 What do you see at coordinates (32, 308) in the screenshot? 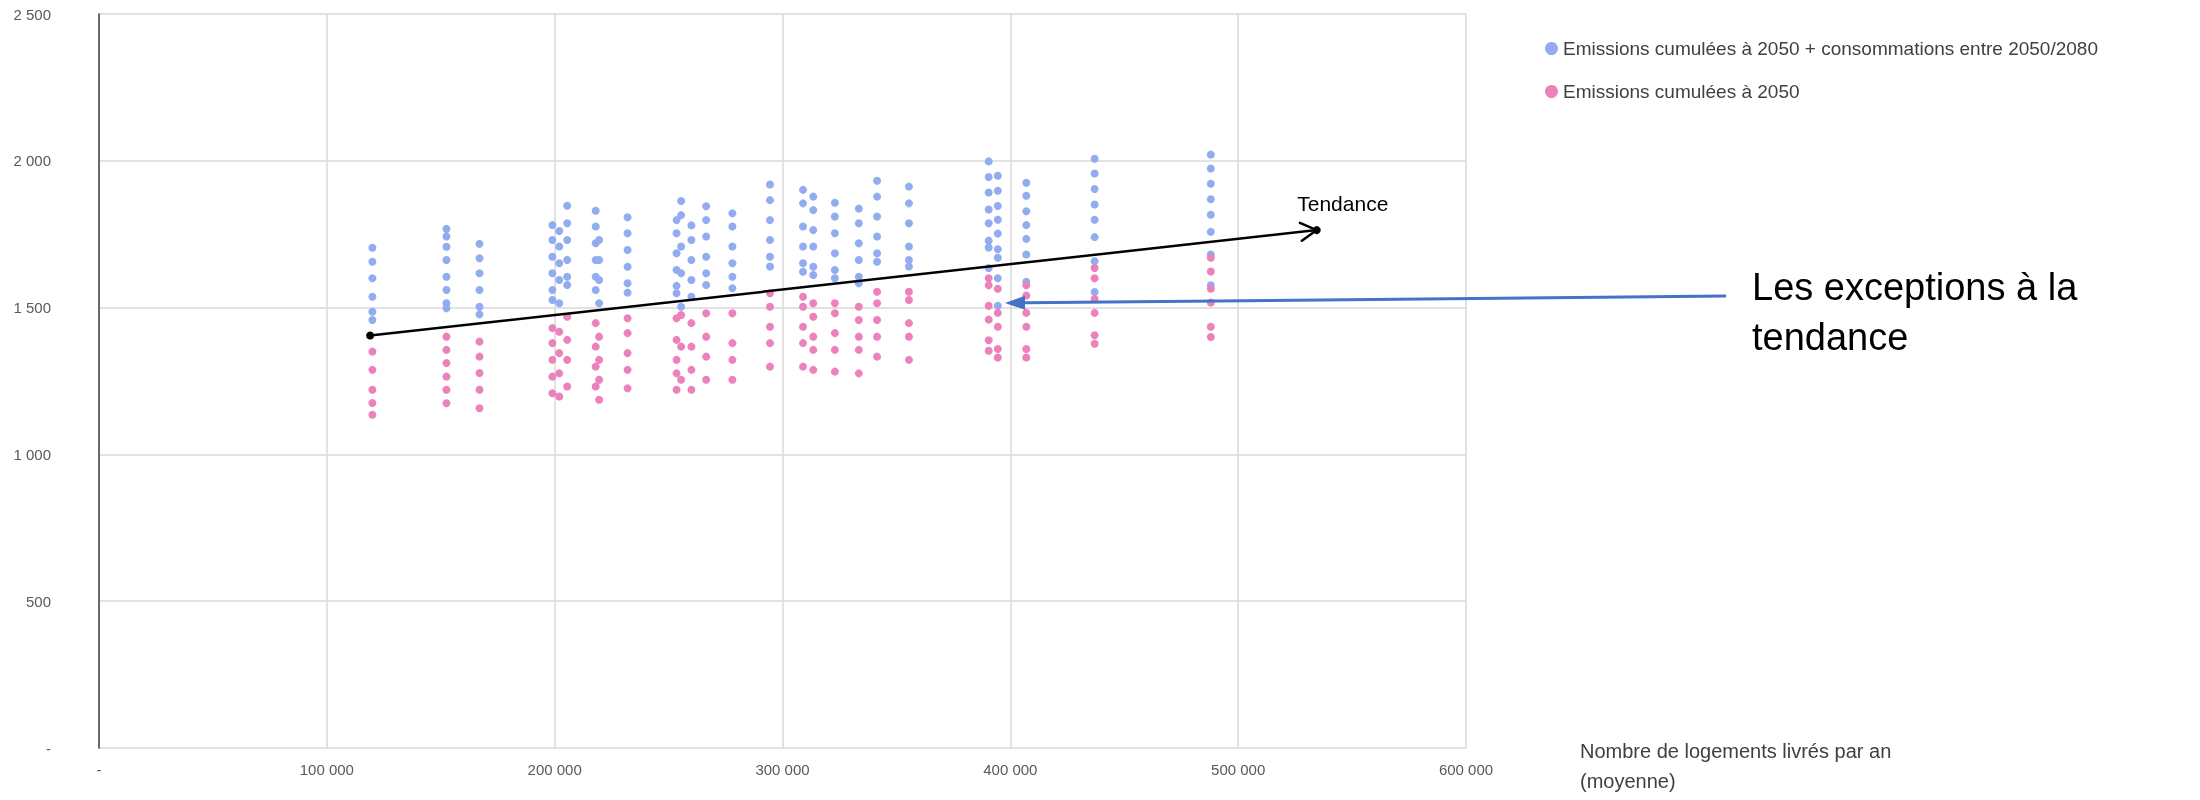
I see `y-tick-label: 1 500` at bounding box center [32, 308].